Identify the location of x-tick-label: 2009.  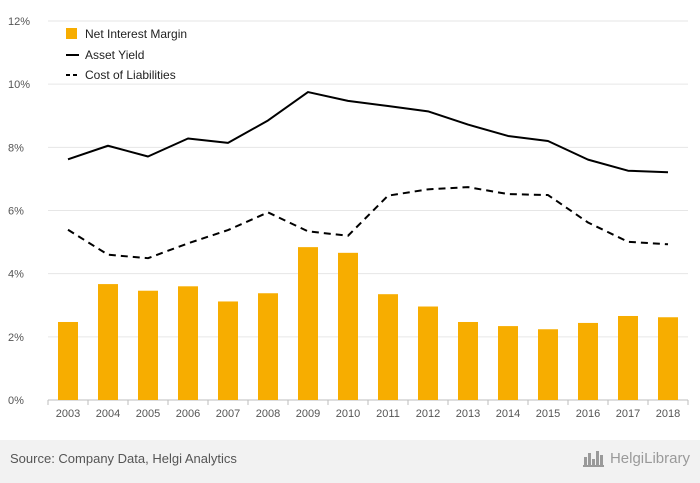
(308, 414).